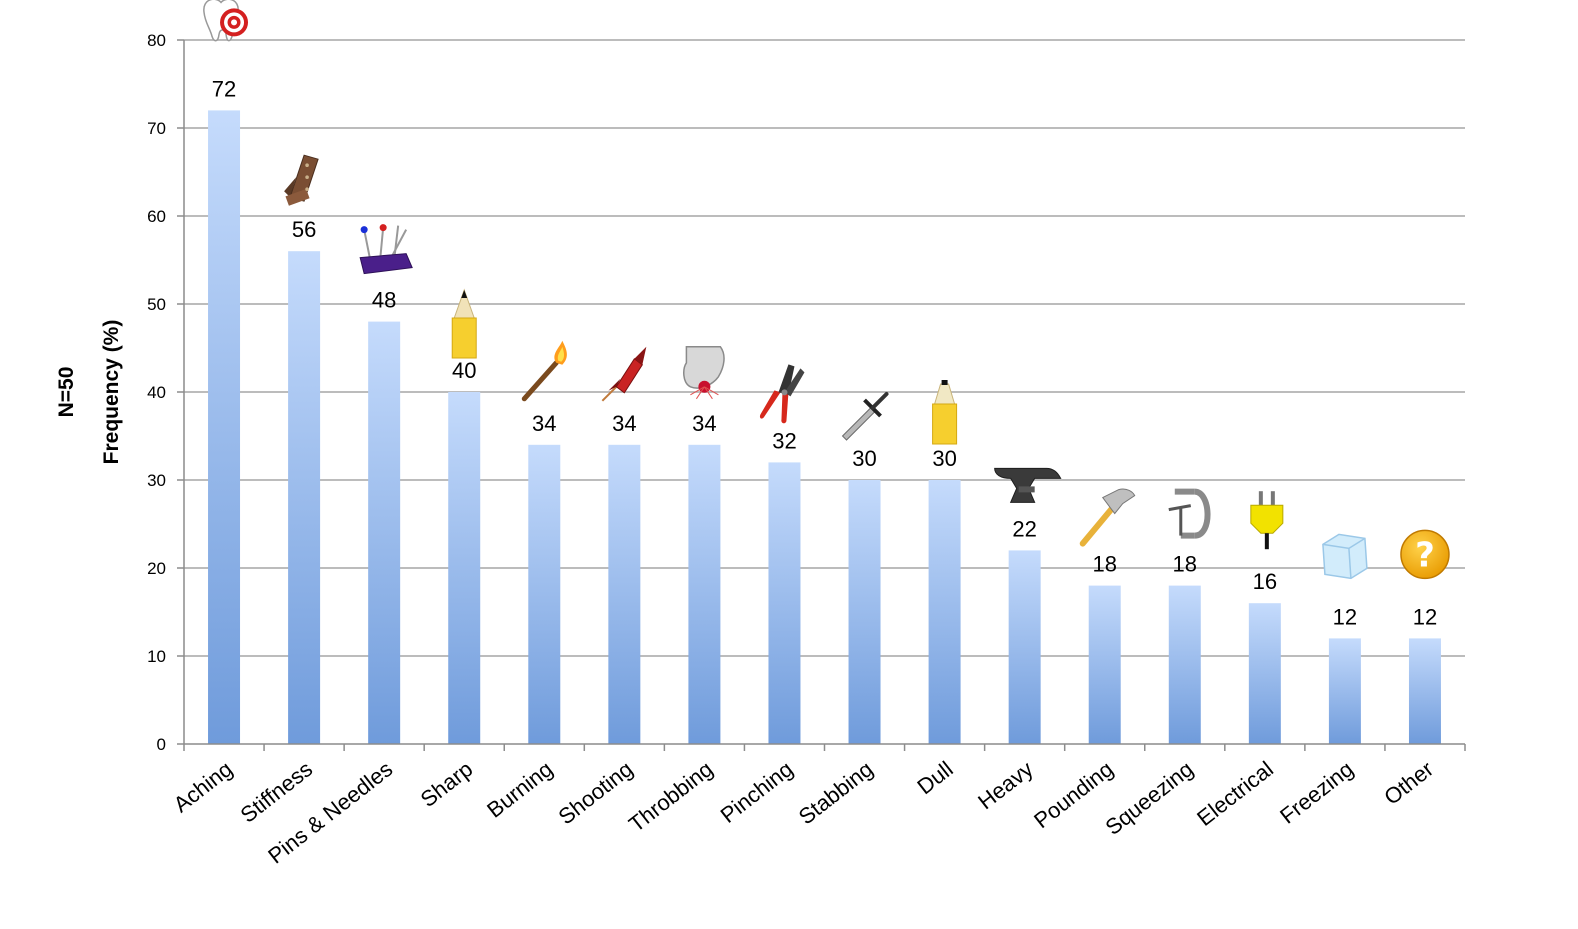 The width and height of the screenshot is (1578, 929). I want to click on bar-heavy, so click(1024, 647).